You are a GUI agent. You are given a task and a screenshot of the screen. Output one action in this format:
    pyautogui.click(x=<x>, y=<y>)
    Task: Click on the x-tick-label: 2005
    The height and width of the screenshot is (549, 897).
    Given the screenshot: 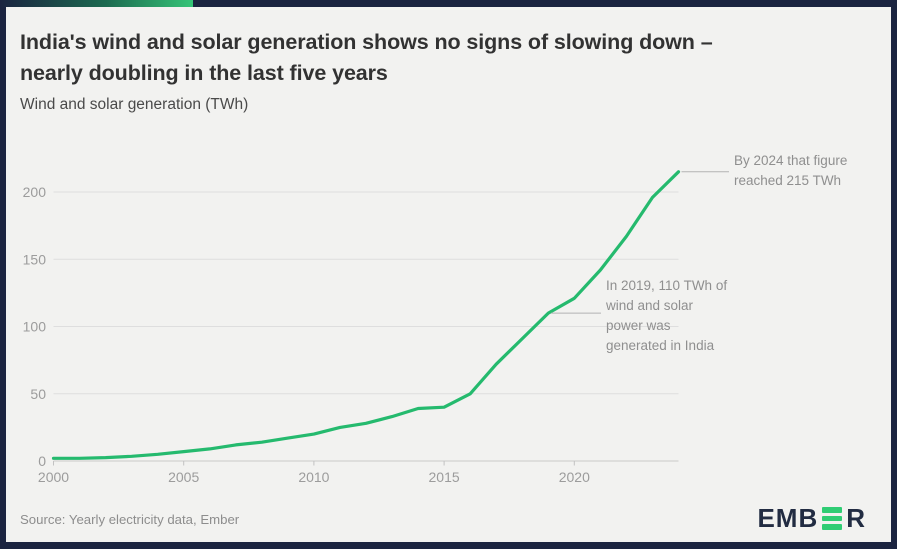 What is the action you would take?
    pyautogui.click(x=183, y=477)
    